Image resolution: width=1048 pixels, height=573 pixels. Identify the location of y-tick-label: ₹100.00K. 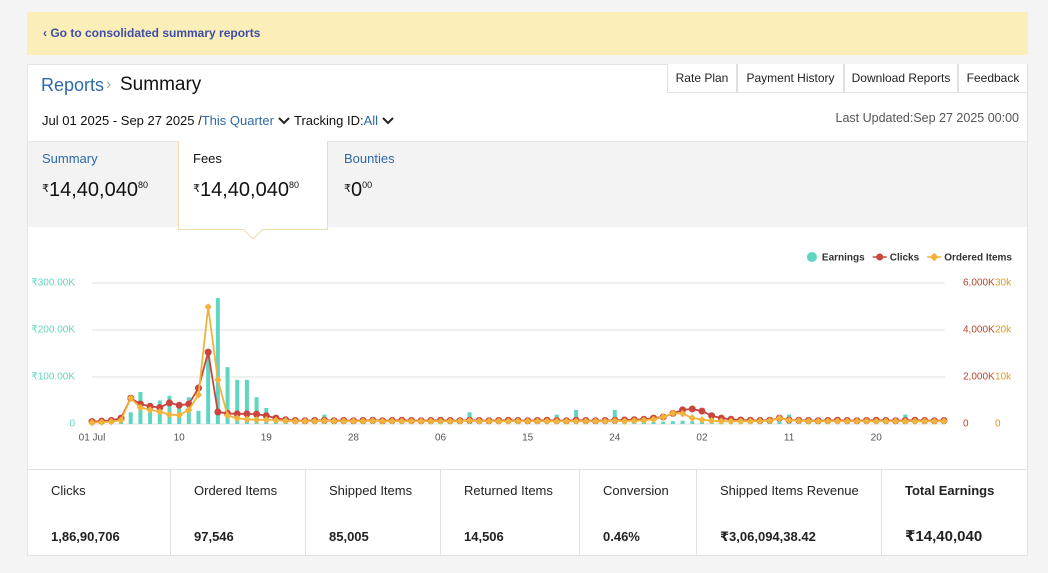
(53, 377).